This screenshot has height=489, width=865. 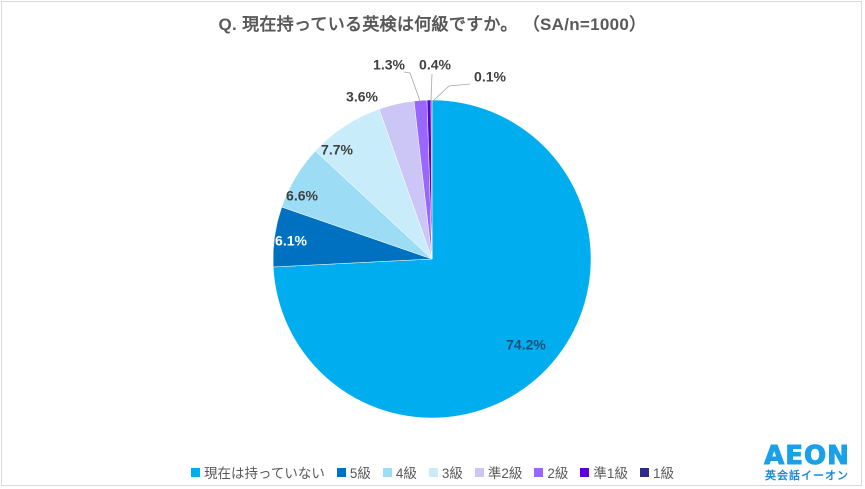 I want to click on legend-label: 現在は持っていない, so click(x=264, y=473).